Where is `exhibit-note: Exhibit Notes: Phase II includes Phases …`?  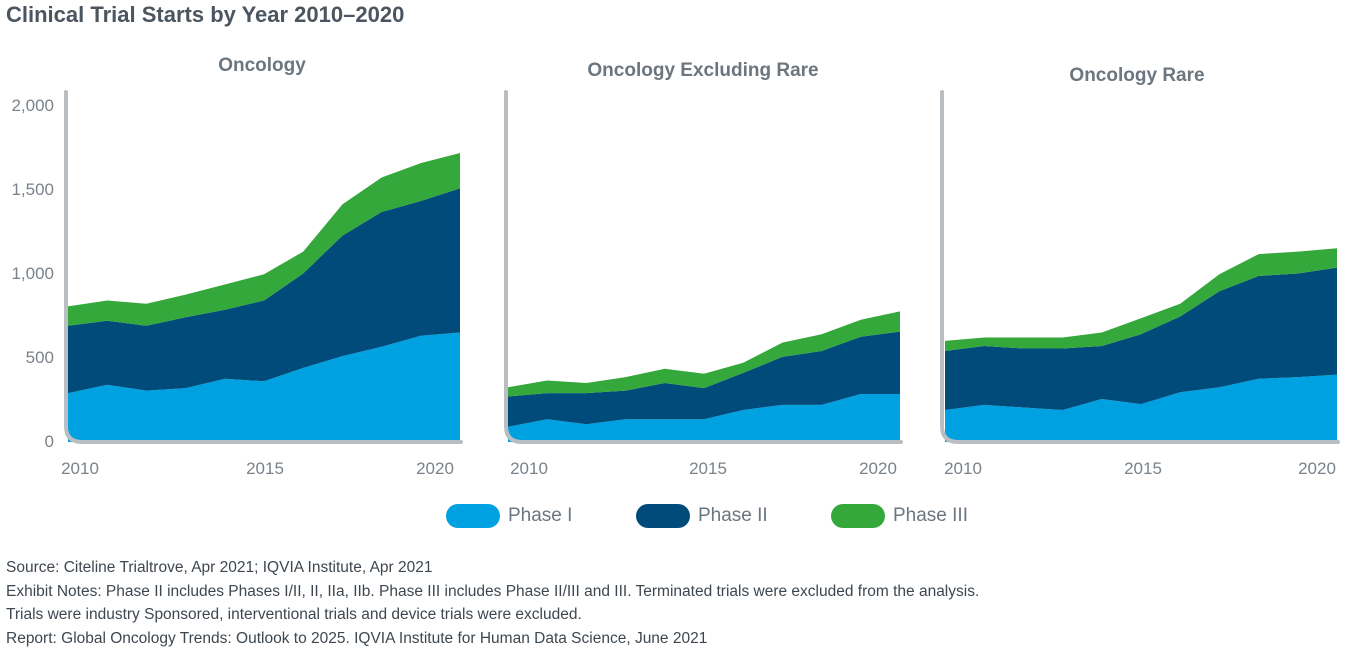
exhibit-note: Exhibit Notes: Phase II includes Phases … is located at coordinates (493, 591).